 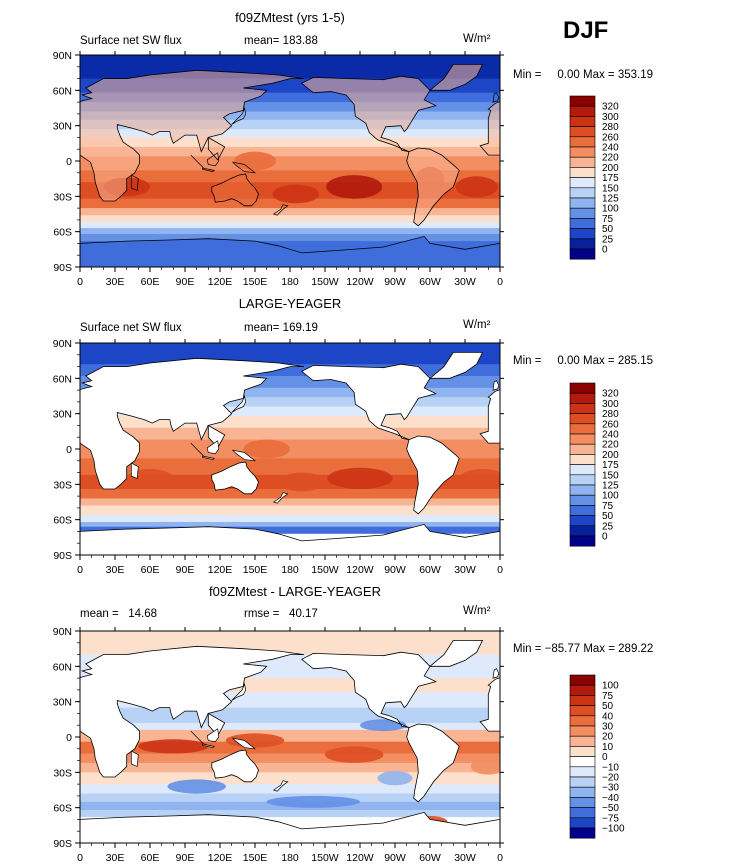 I want to click on colorbar-label: 10, so click(x=608, y=747).